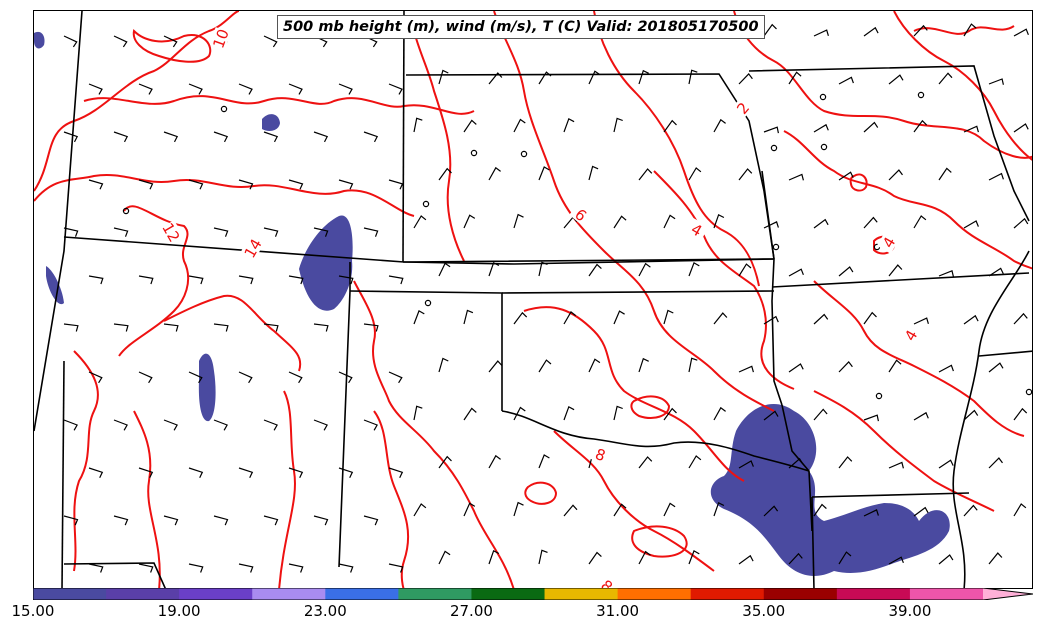 The height and width of the screenshot is (633, 1041). I want to click on border-tx-la, so click(813, 542).